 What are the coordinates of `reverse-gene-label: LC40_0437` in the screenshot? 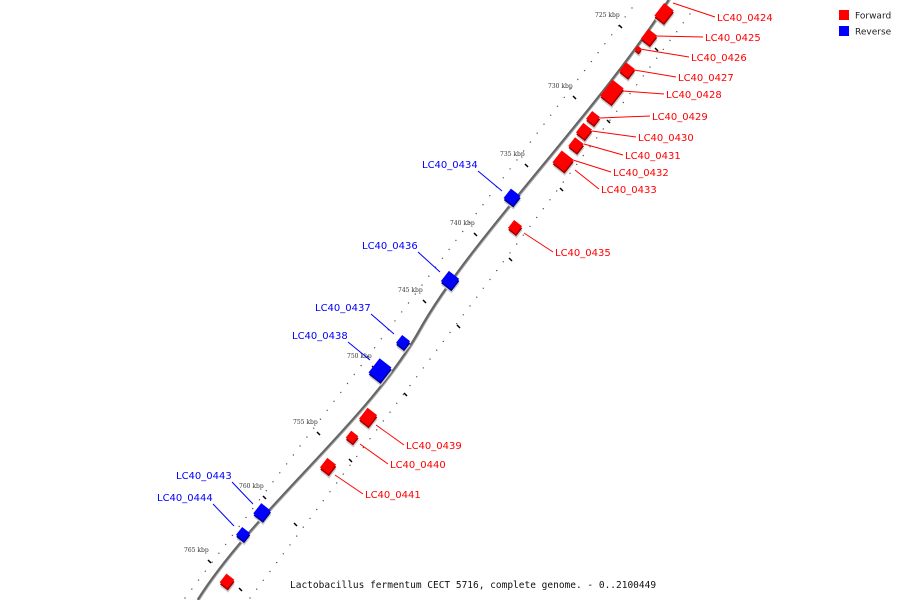 It's located at (343, 308).